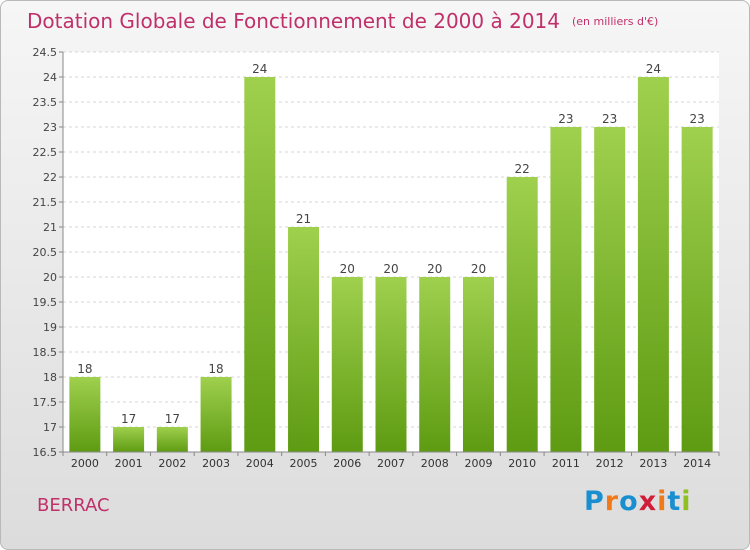 The height and width of the screenshot is (550, 750). What do you see at coordinates (594, 501) in the screenshot?
I see `logo-letter: P` at bounding box center [594, 501].